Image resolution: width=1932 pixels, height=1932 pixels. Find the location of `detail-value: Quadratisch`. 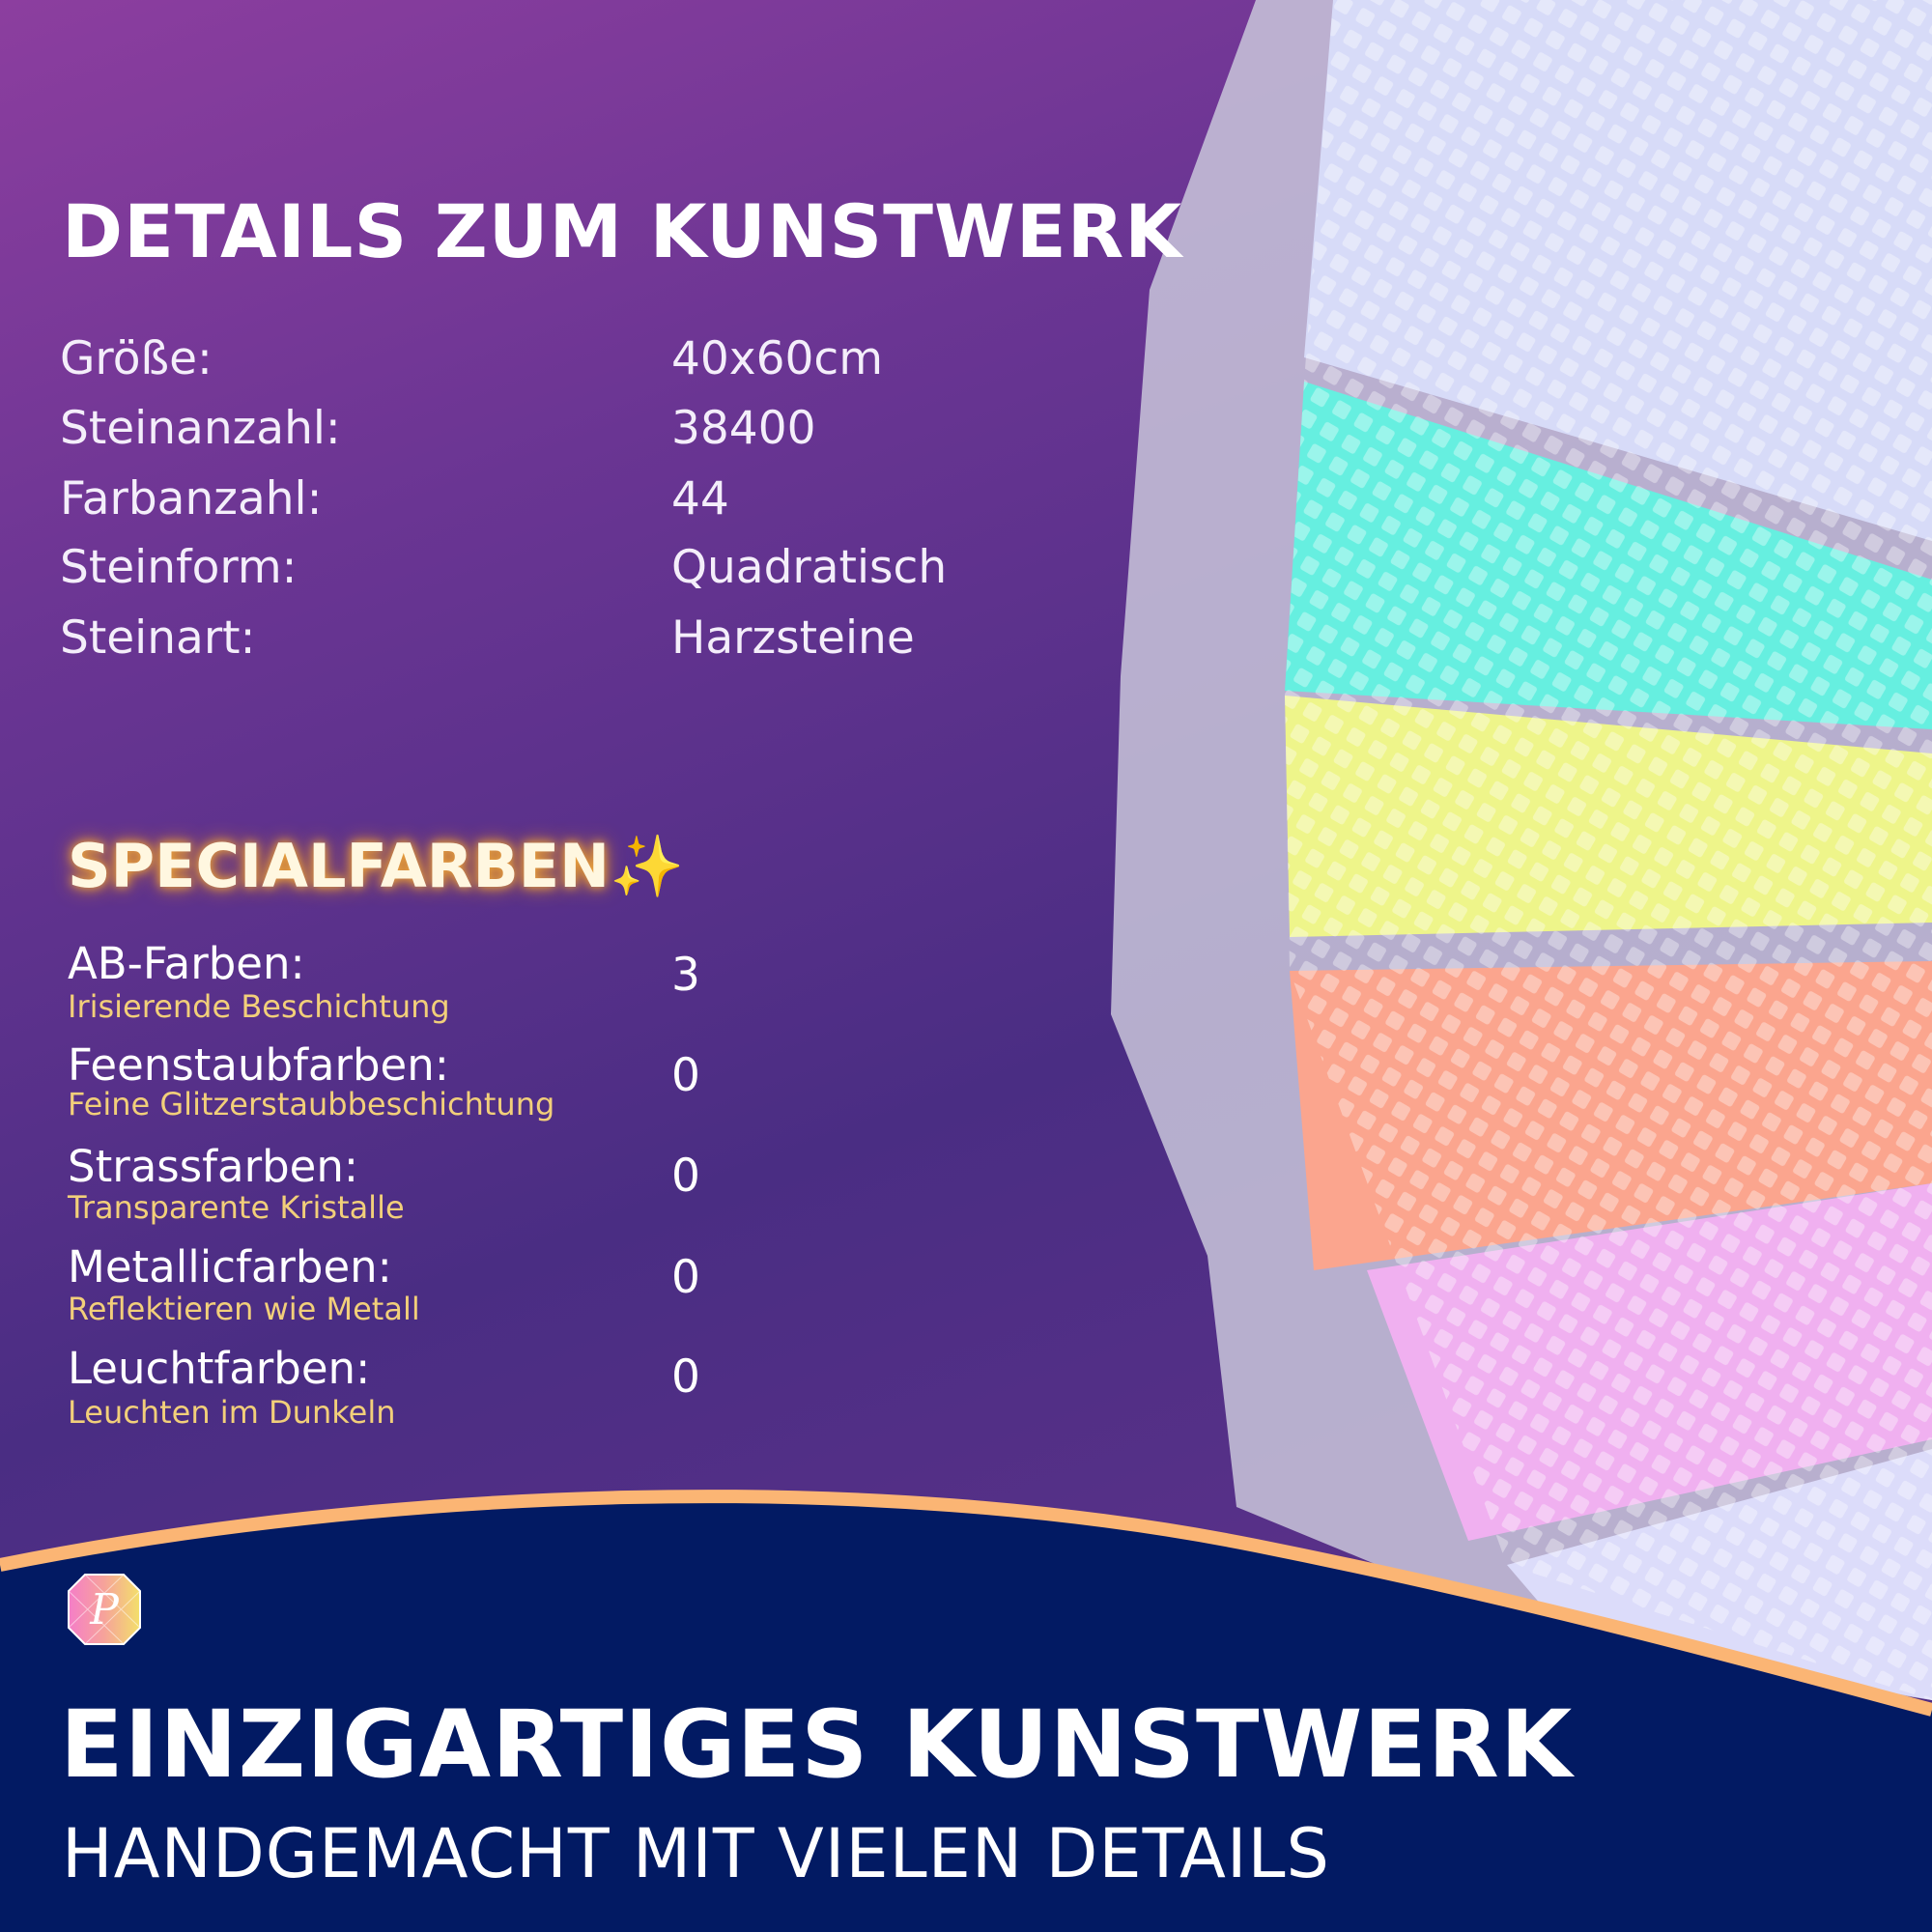

detail-value: Quadratisch is located at coordinates (809, 567).